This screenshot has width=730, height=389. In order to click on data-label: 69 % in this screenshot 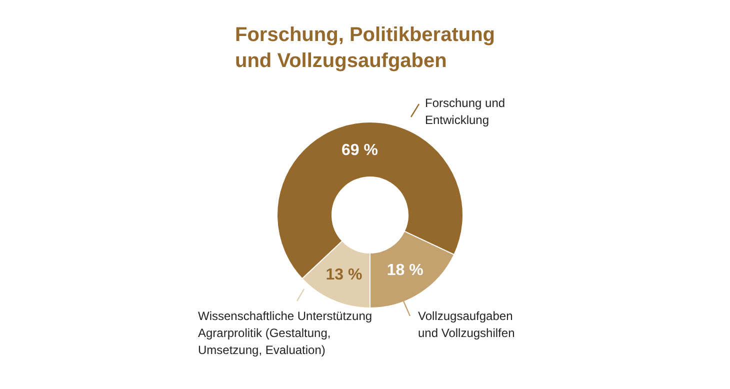, I will do `click(360, 150)`.